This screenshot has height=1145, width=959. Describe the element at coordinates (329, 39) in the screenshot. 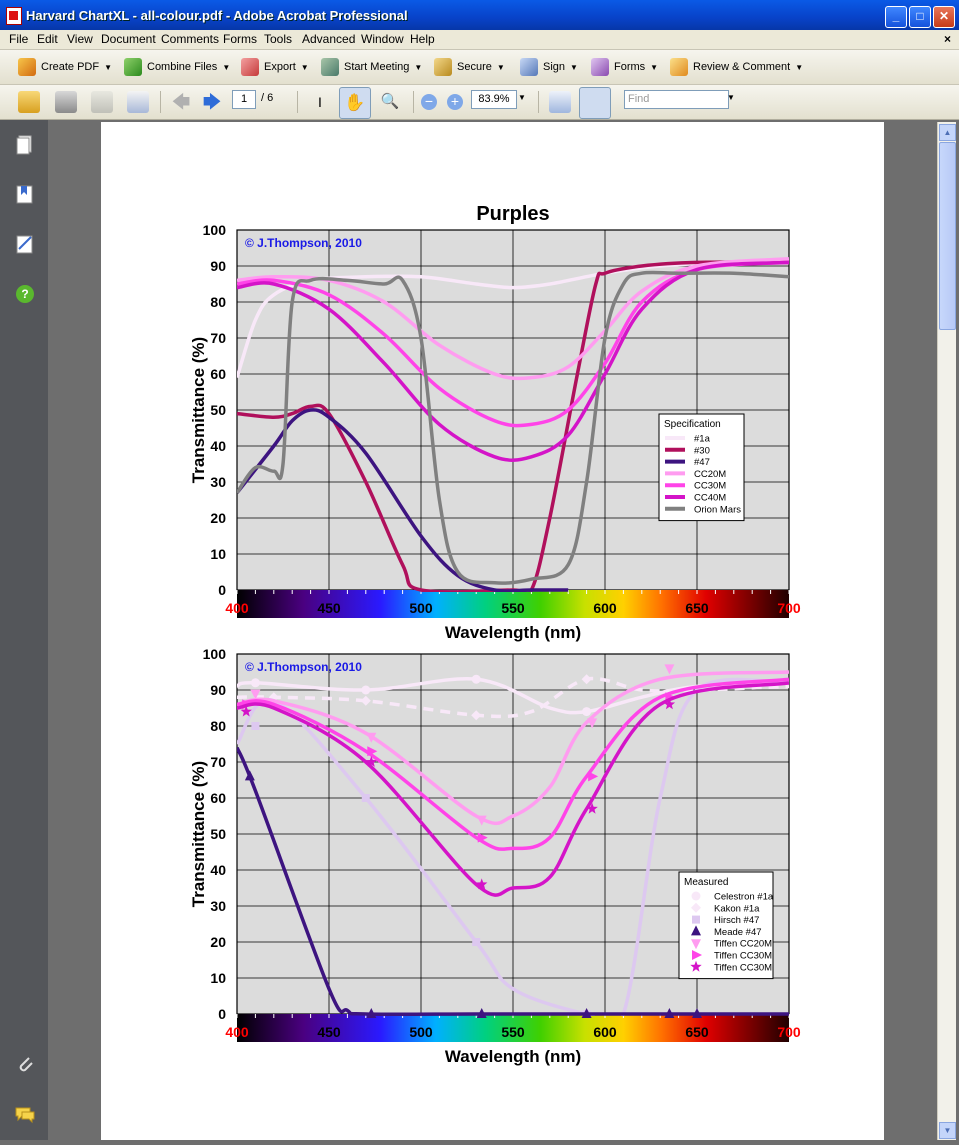

I see `menu-advanced: Advanced` at that location.